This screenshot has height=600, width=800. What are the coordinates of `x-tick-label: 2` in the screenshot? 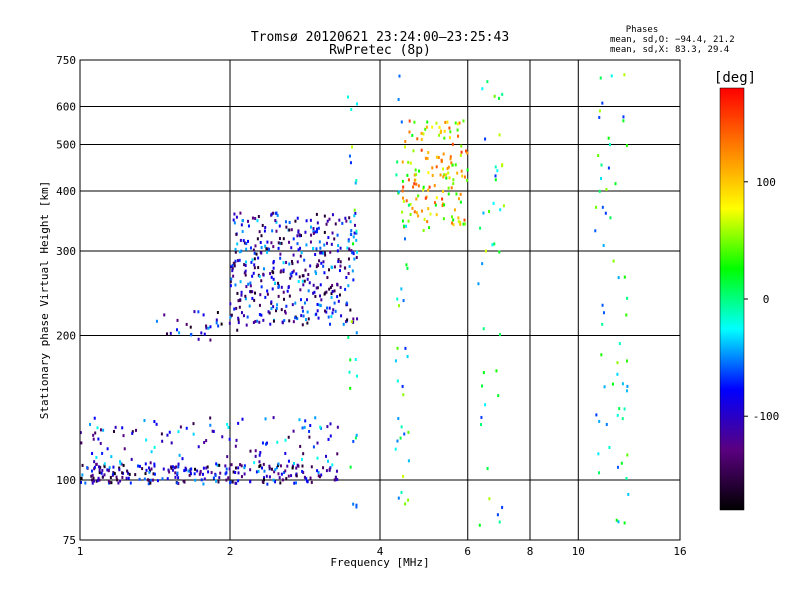 It's located at (230, 551).